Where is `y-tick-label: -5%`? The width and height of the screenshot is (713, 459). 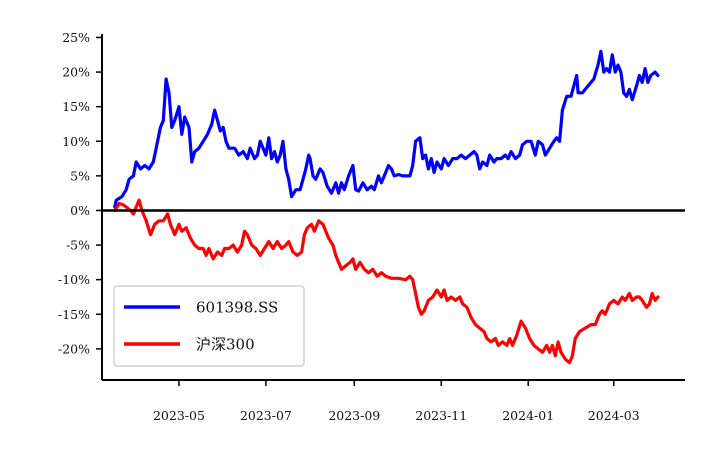
y-tick-label: -5% is located at coordinates (78, 245).